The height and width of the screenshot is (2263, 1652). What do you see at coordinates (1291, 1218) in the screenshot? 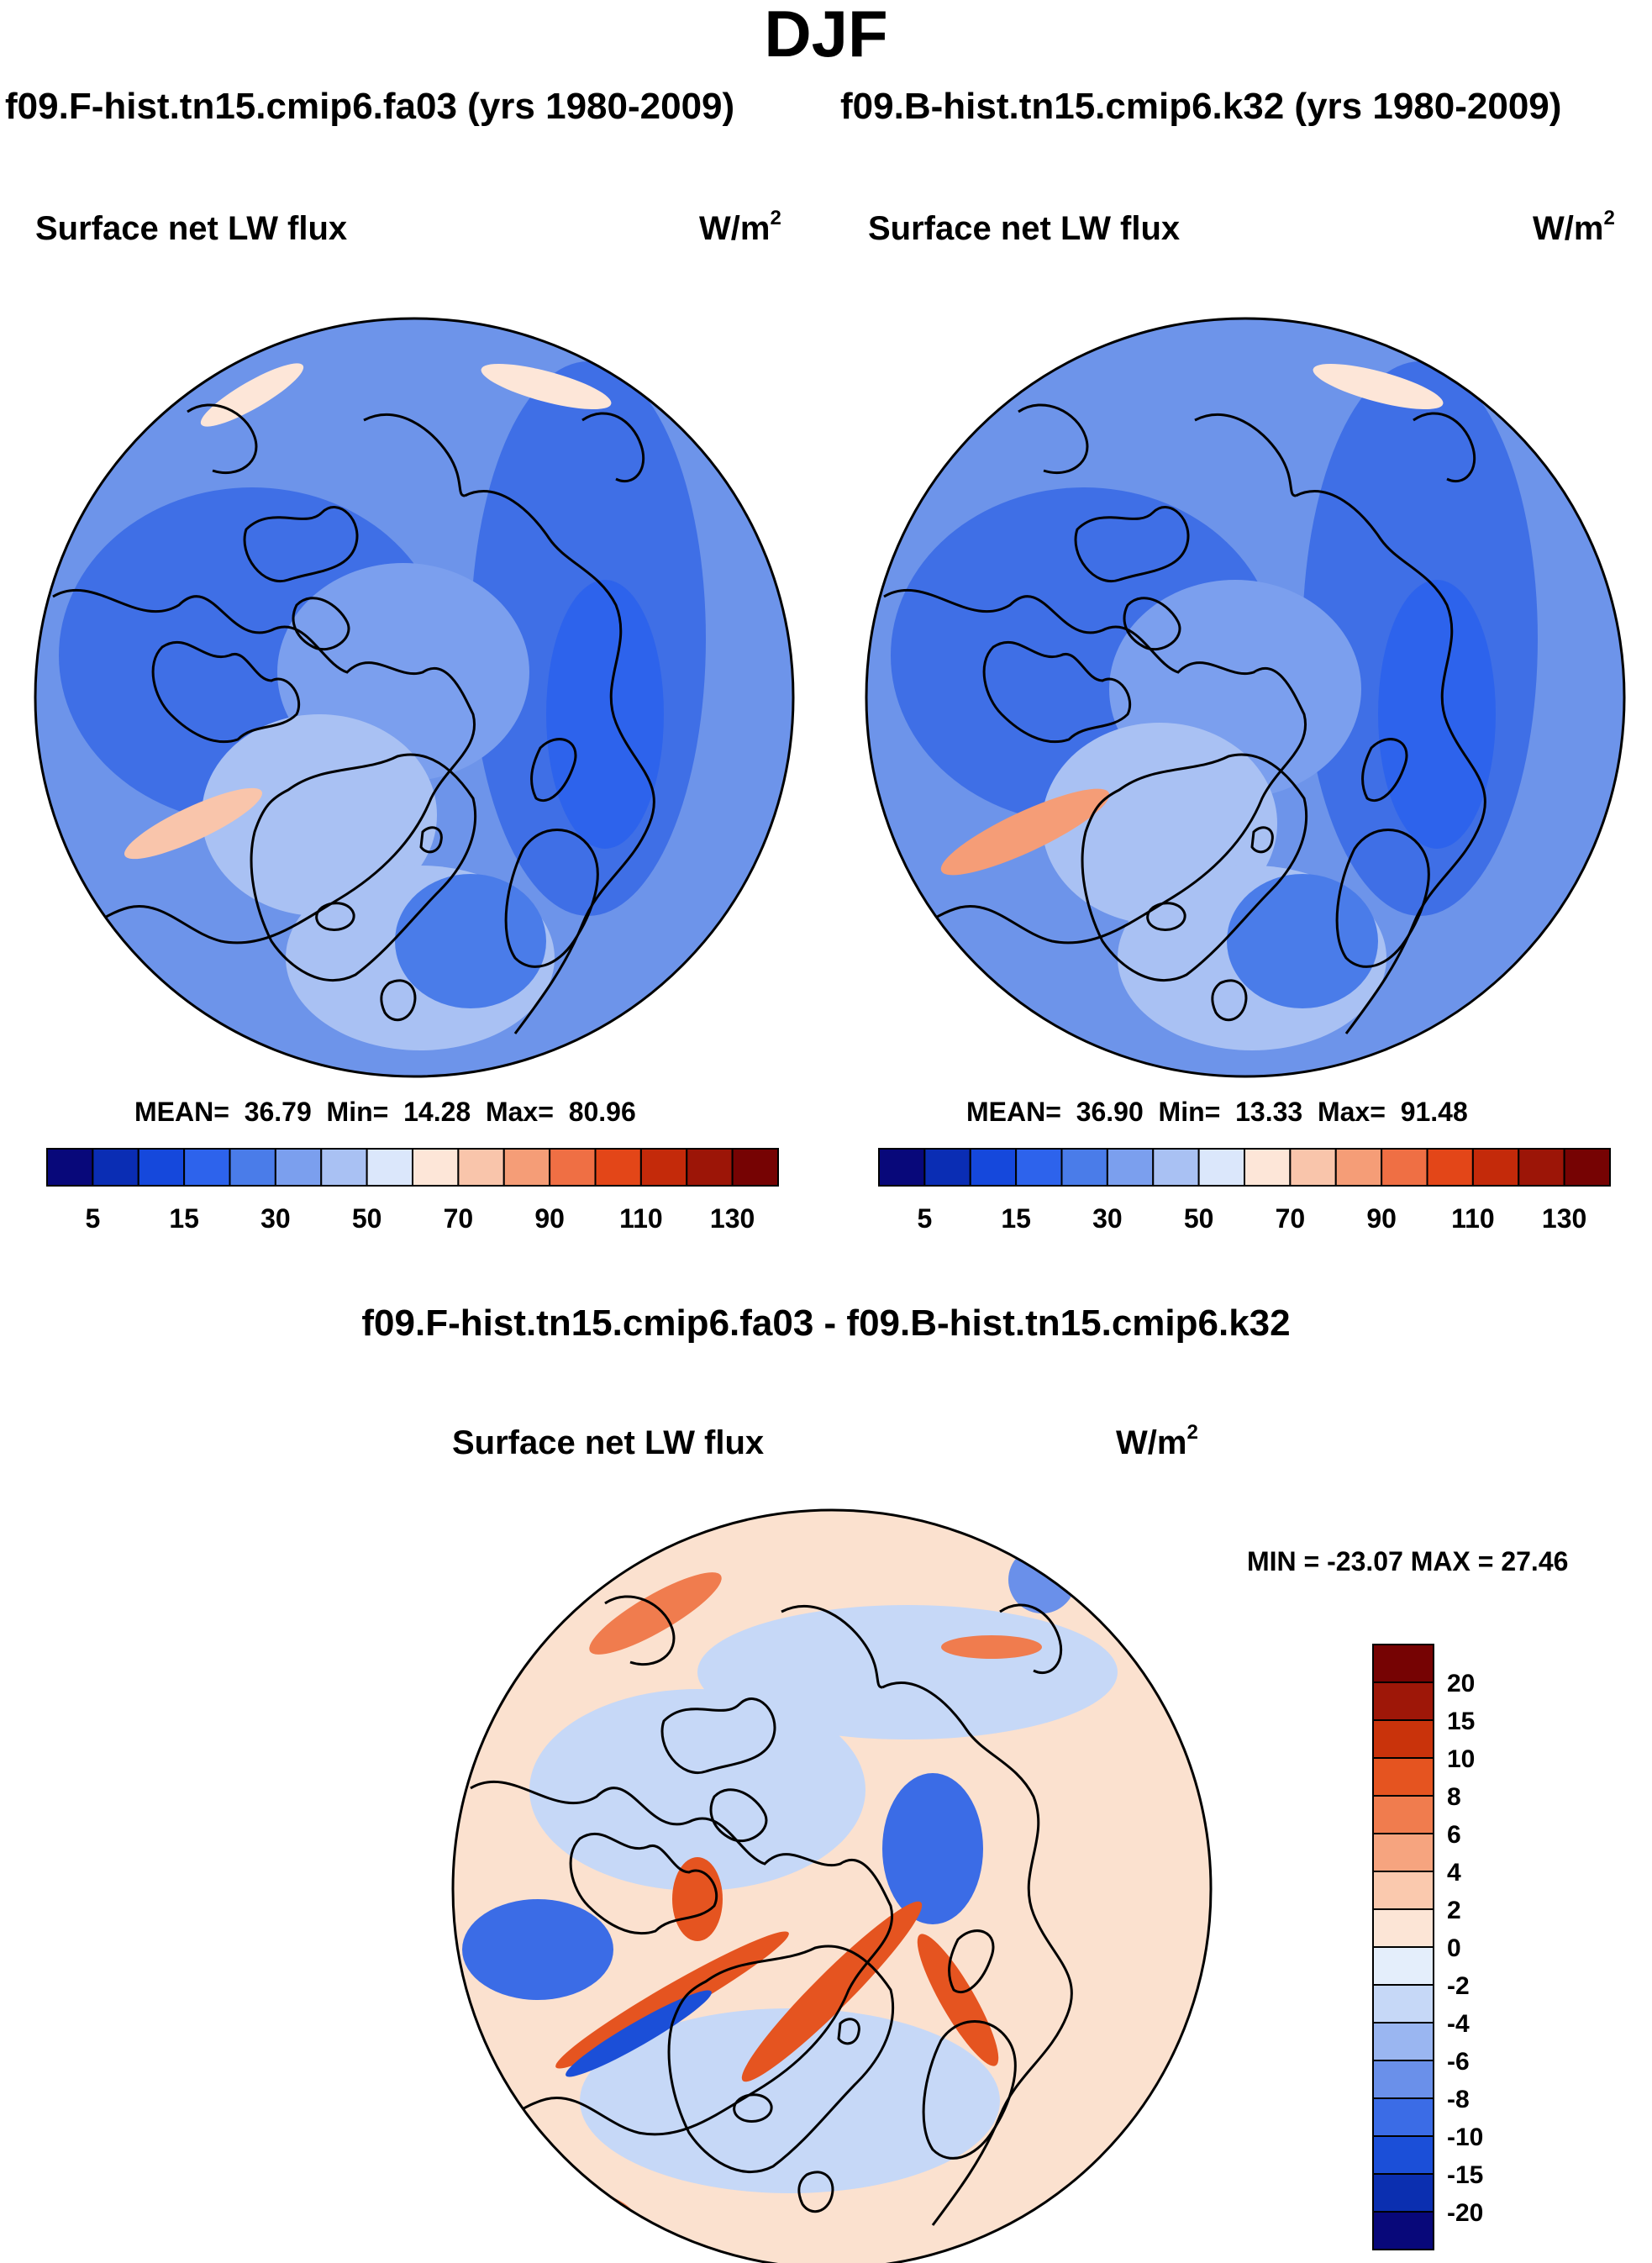
I see `right-colorbar-tick-label: 70` at bounding box center [1291, 1218].